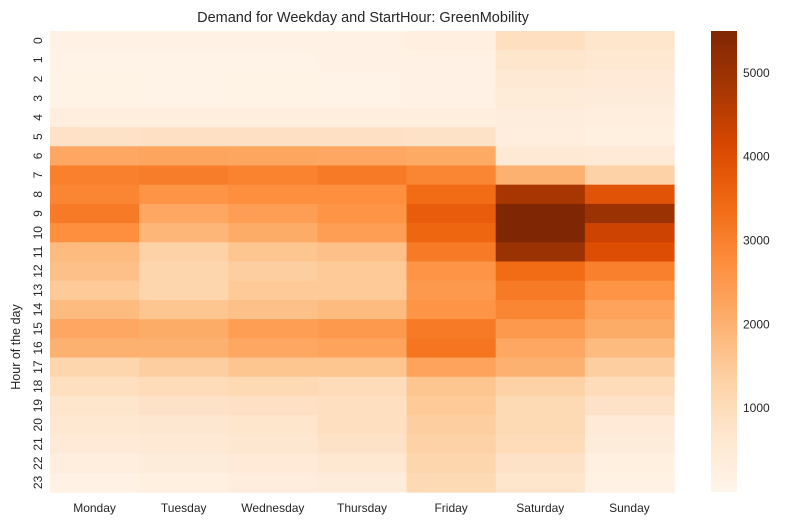 This screenshot has height=531, width=785. Describe the element at coordinates (38, 155) in the screenshot. I see `y-tick-label: 6` at that location.